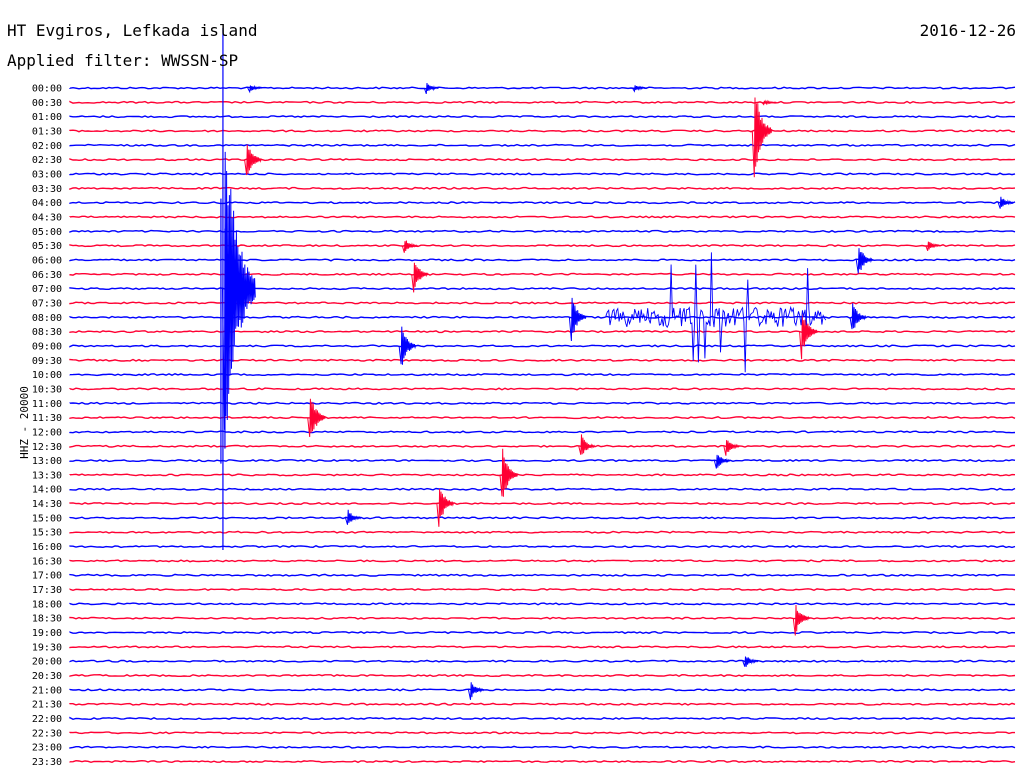 This screenshot has height=780, width=1024. Describe the element at coordinates (223, 289) in the screenshot. I see `mainshock-spike` at that location.